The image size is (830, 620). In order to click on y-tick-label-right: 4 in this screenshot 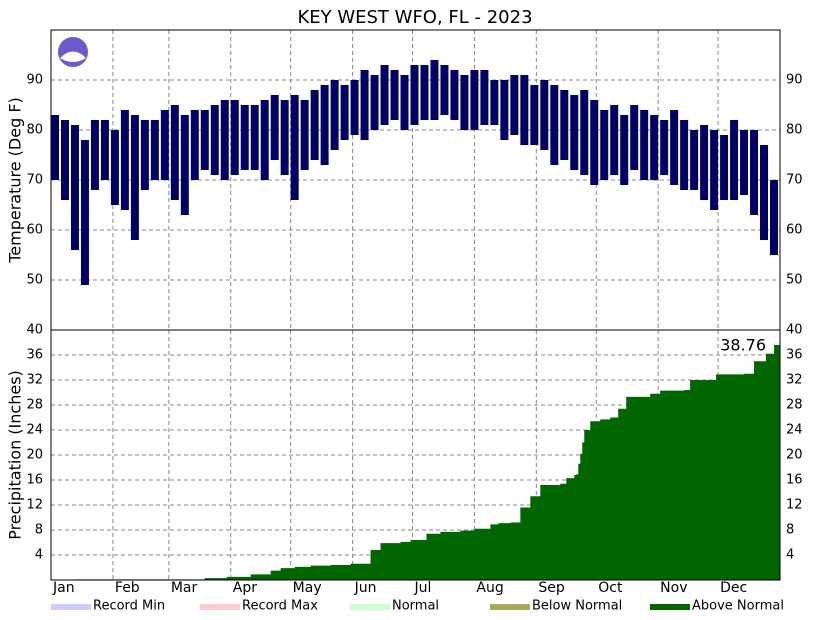, I will do `click(790, 555)`.